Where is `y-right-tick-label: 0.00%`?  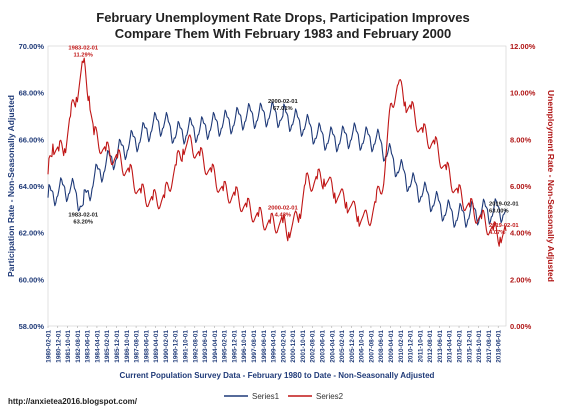 y-right-tick-label: 0.00% is located at coordinates (521, 326).